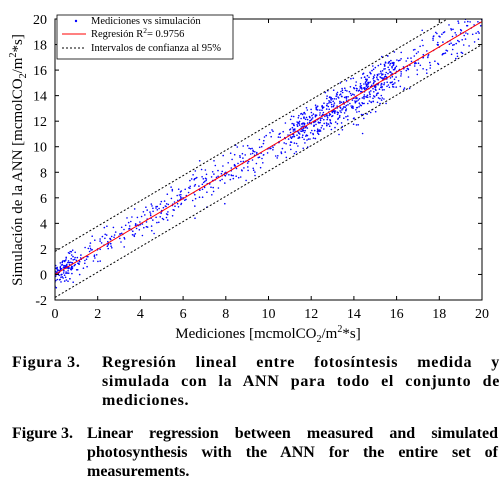 This screenshot has width=504, height=498. Describe the element at coordinates (183, 314) in the screenshot. I see `x-tick-label: 6` at that location.